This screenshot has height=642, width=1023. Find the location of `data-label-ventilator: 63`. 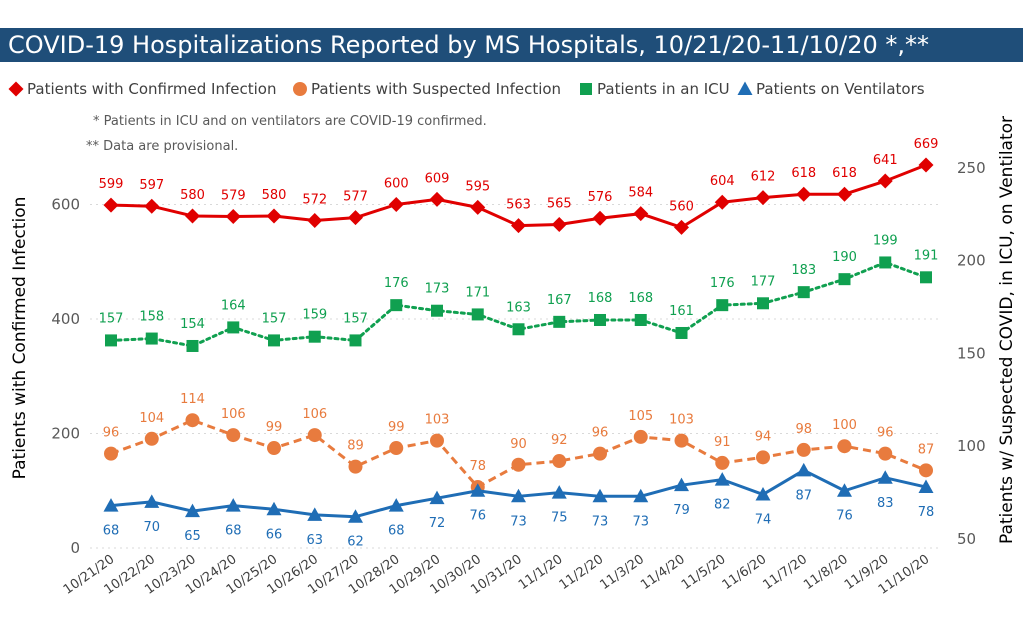

data-label-ventilator: 63 is located at coordinates (314, 540).